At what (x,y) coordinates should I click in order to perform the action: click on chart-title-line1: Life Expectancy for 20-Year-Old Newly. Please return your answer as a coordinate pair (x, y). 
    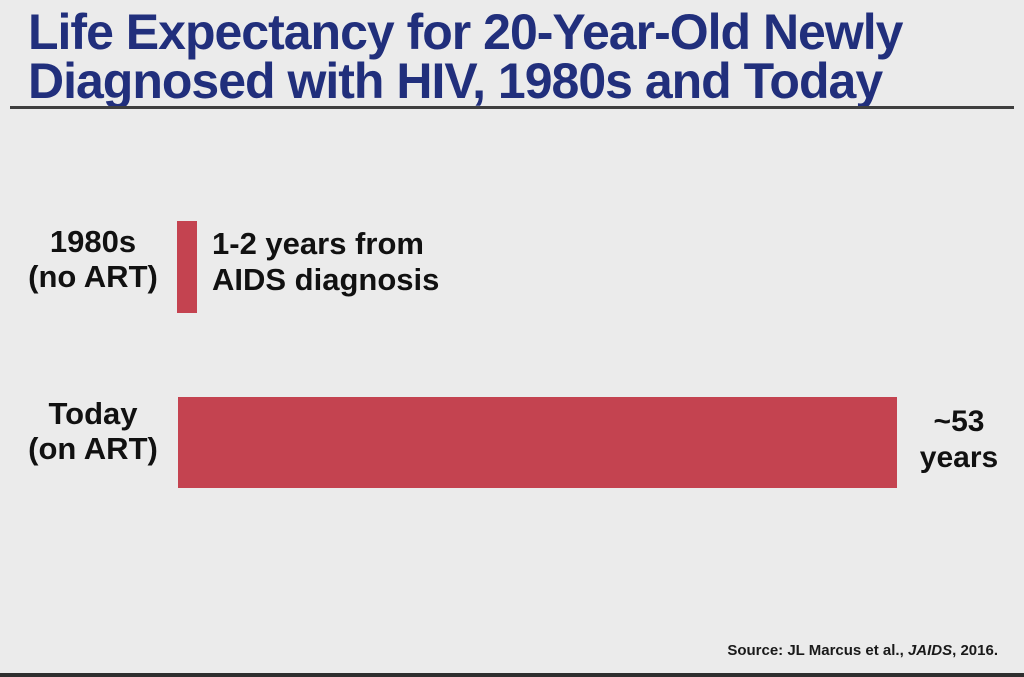
    Looking at the image, I should click on (465, 32).